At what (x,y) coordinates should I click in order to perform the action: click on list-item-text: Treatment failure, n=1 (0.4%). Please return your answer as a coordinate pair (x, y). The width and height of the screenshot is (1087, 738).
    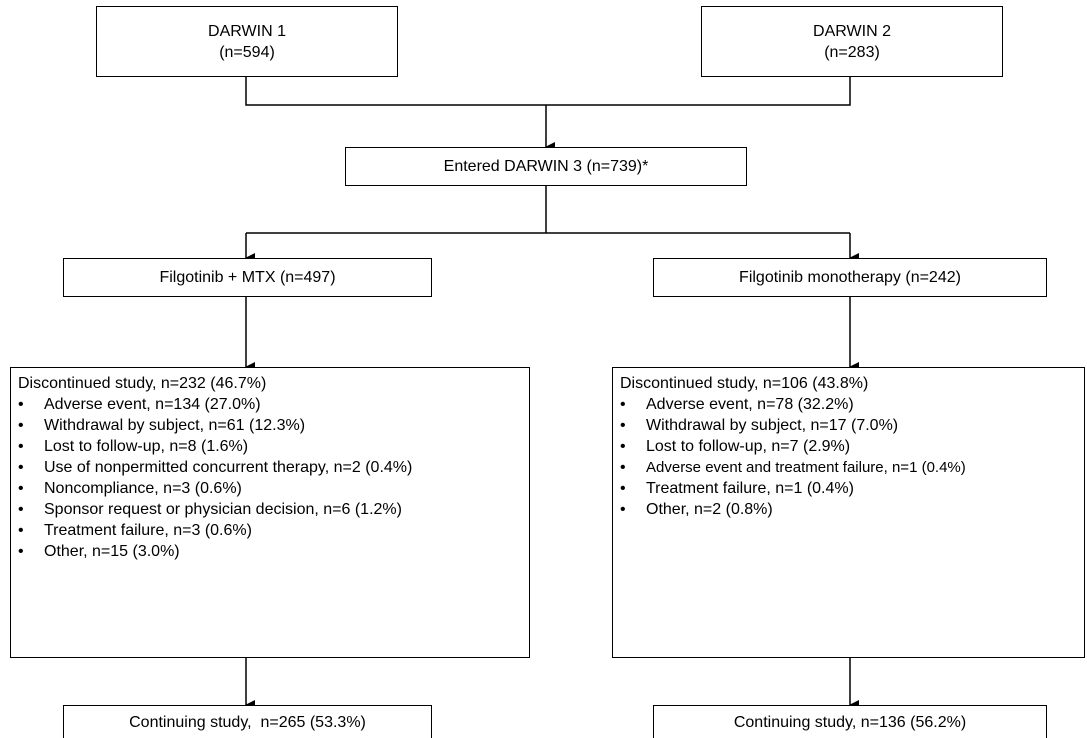
    Looking at the image, I should click on (750, 488).